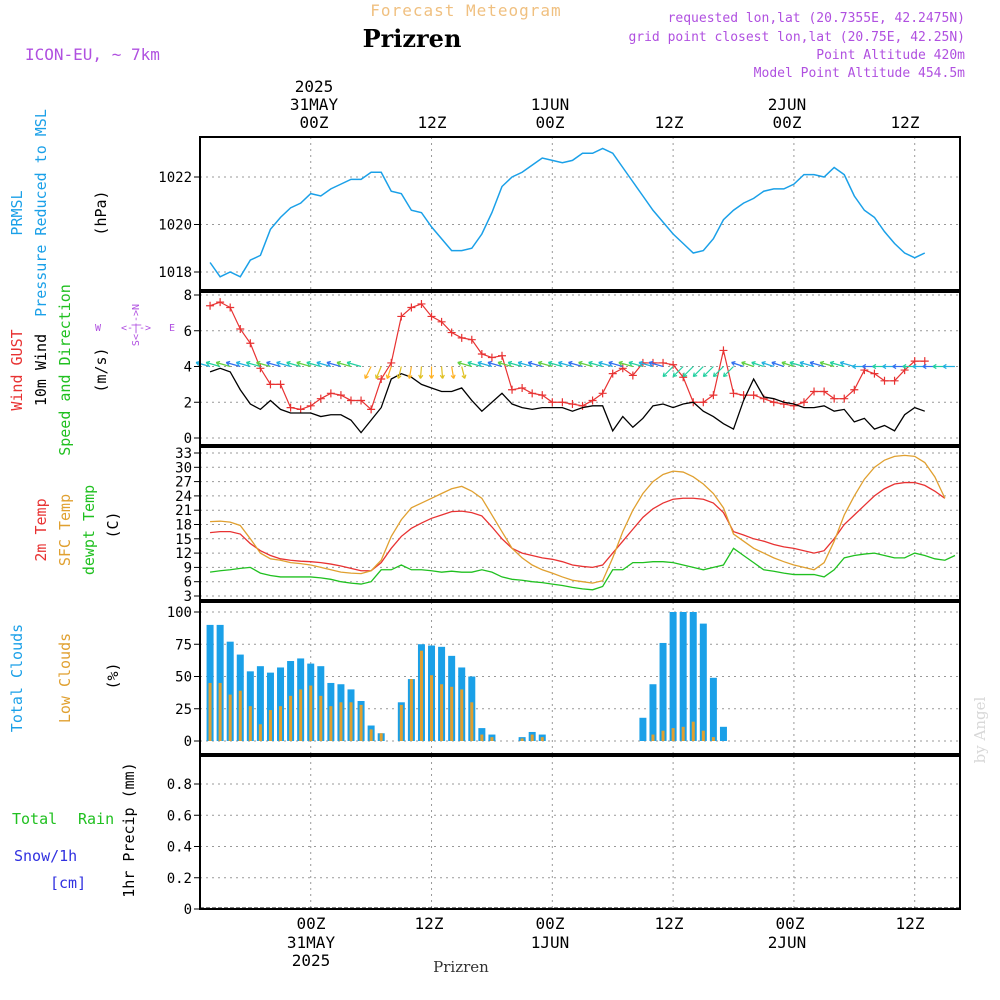  I want to click on series-line-dewpt-temp, so click(582, 569).